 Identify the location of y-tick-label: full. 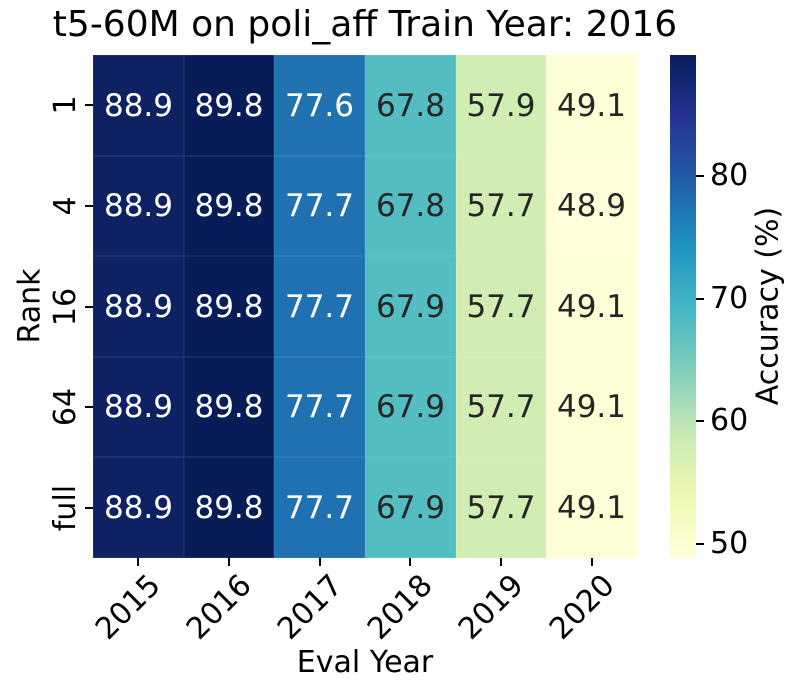
(65, 507).